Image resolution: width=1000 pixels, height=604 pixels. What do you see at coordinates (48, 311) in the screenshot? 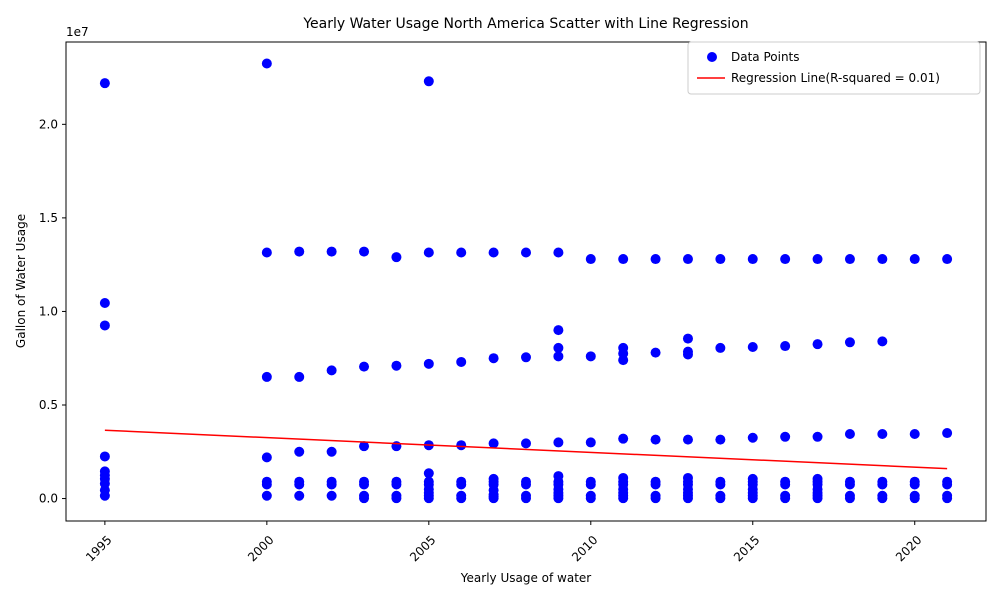
I see `y-tick-label: 1.0` at bounding box center [48, 311].